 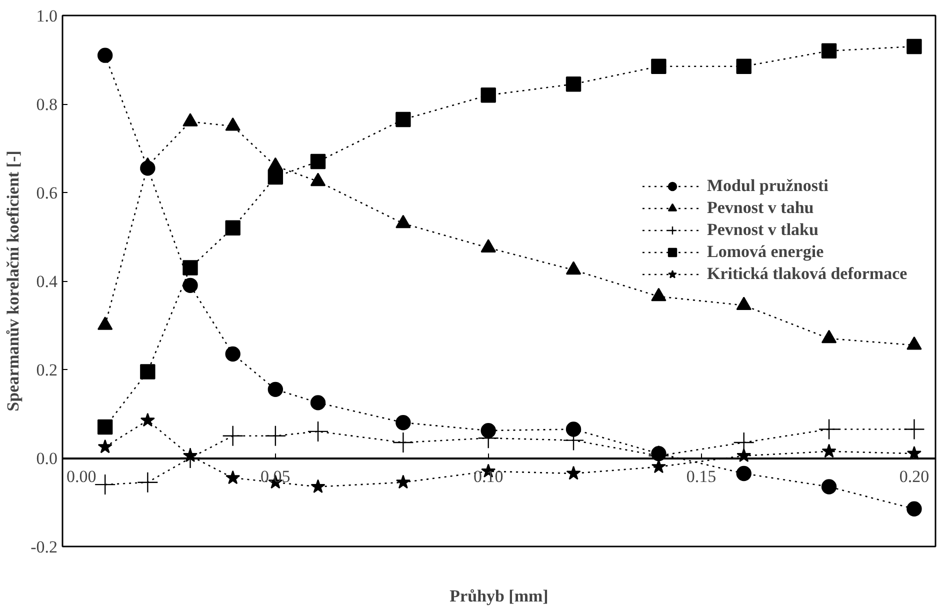 I want to click on y-tick-label: 1.0, so click(x=47, y=16).